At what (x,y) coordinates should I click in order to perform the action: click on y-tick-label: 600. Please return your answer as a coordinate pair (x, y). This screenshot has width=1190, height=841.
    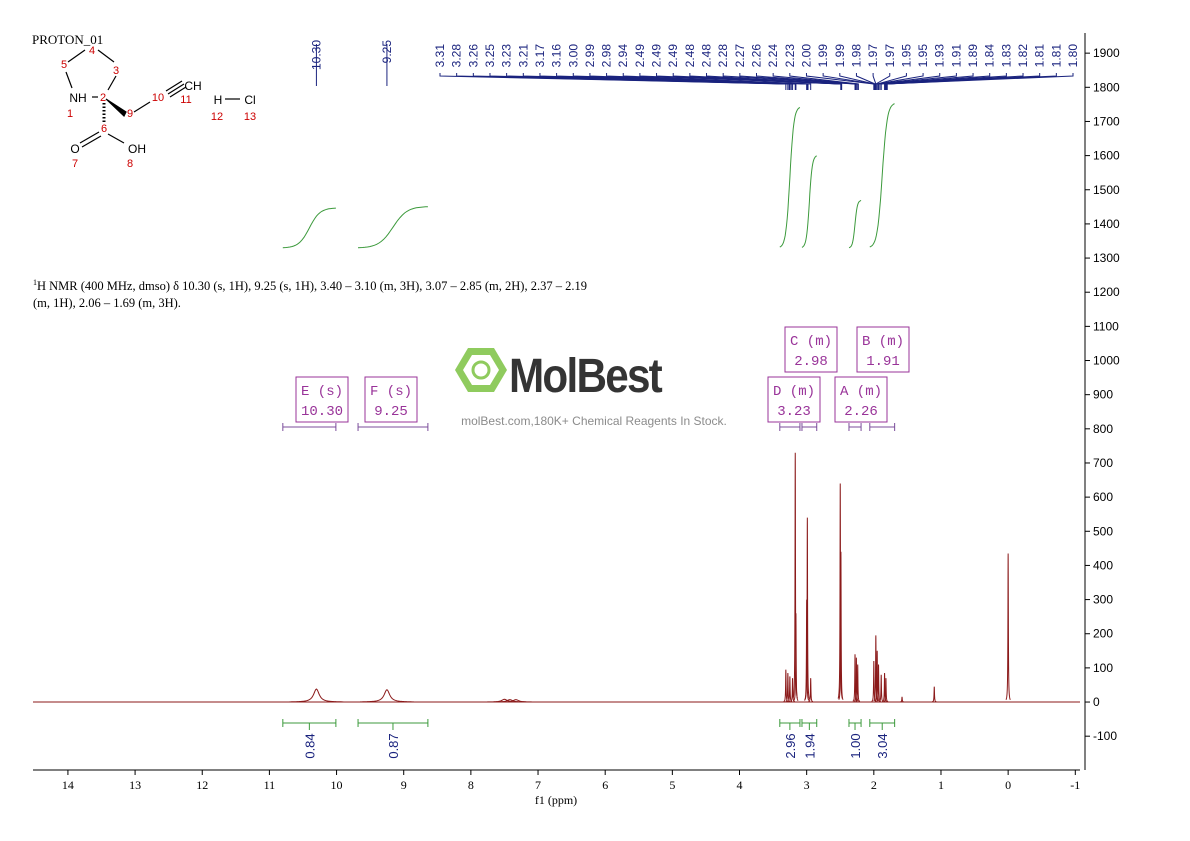
    Looking at the image, I should click on (1103, 497).